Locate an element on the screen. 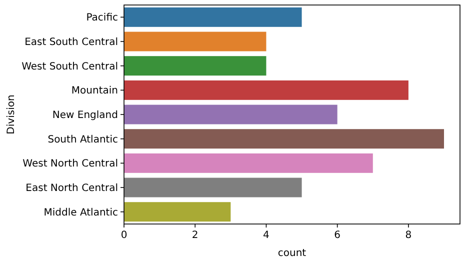 The width and height of the screenshot is (466, 262). y-tick-label: East South Central is located at coordinates (71, 42).